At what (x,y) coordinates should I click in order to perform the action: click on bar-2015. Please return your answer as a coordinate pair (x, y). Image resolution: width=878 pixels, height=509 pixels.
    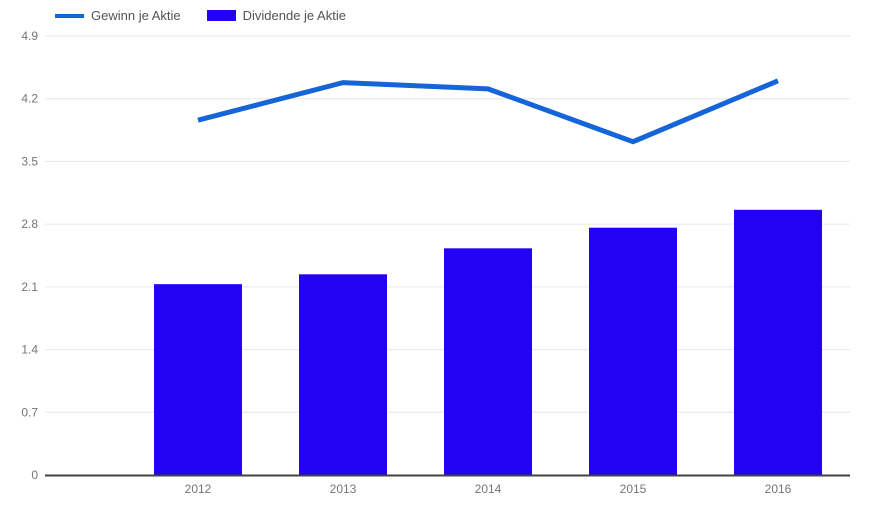
    Looking at the image, I should click on (633, 351).